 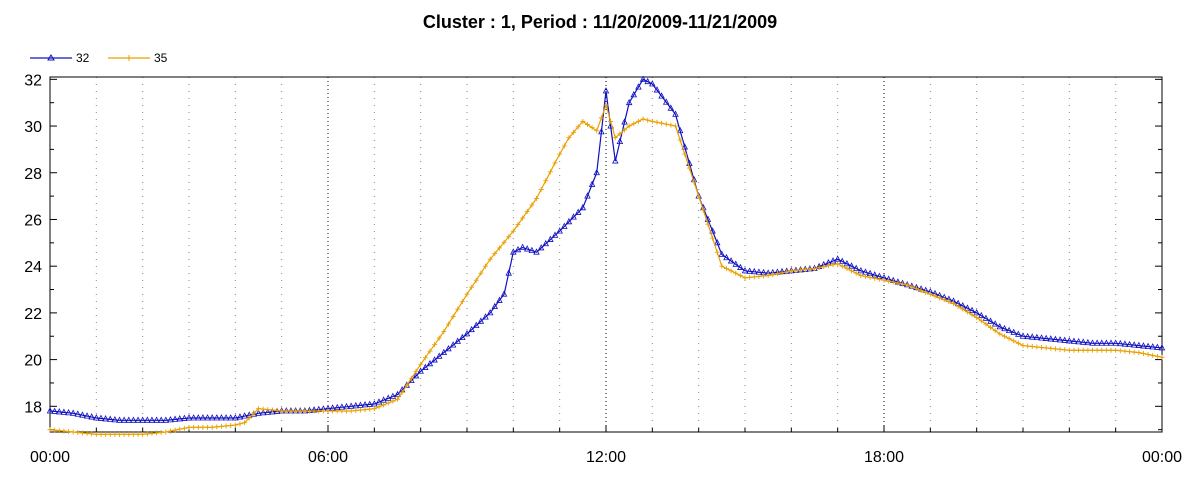 I want to click on y-tick-label: 22, so click(x=33, y=314).